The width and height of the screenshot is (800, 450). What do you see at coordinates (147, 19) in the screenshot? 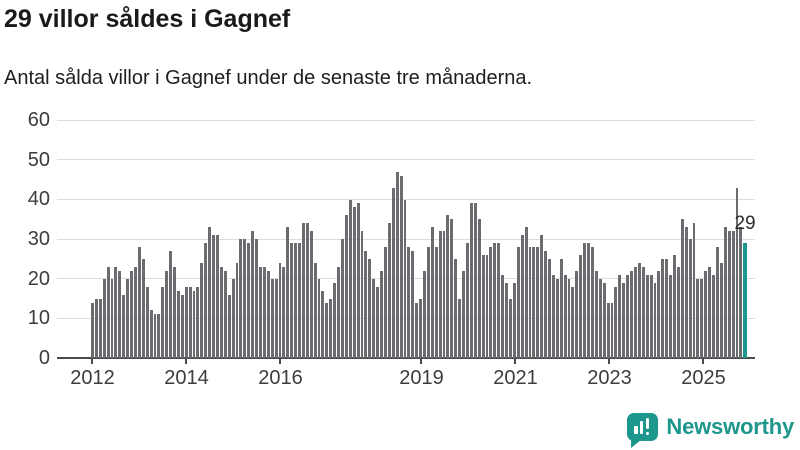
I see `page-title: 29 villor såldes i Gagnef` at bounding box center [147, 19].